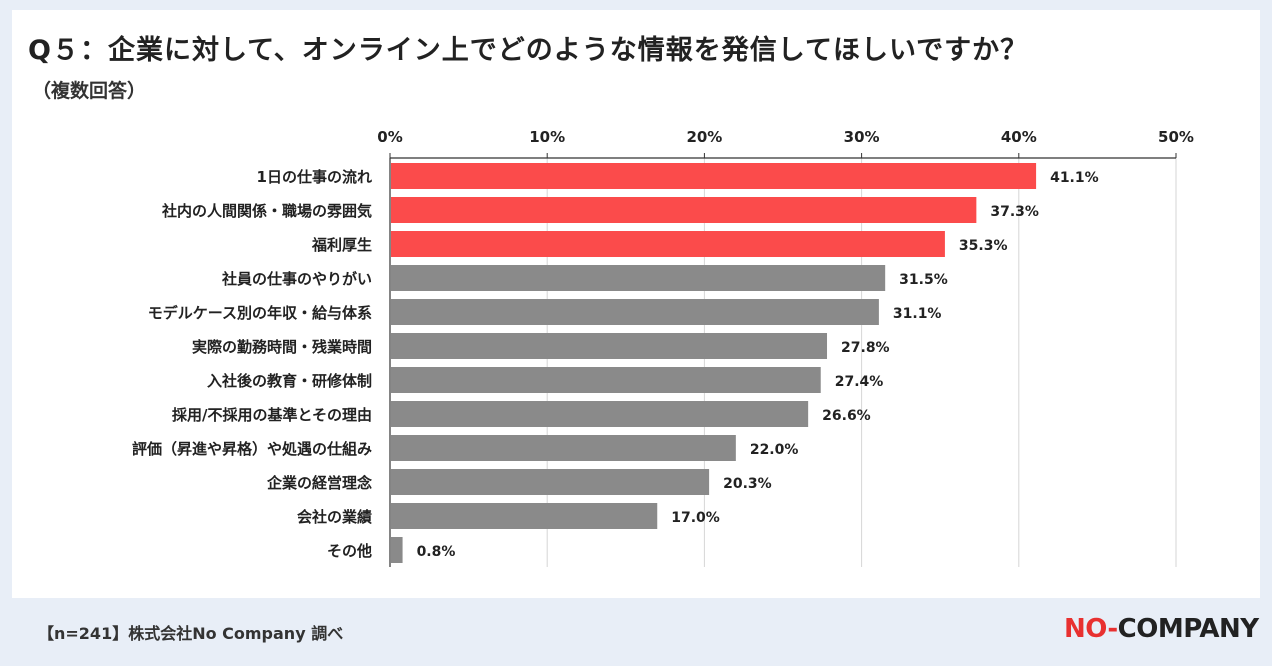 This screenshot has height=666, width=1272. Describe the element at coordinates (747, 484) in the screenshot. I see `data-label: 20.3%` at that location.